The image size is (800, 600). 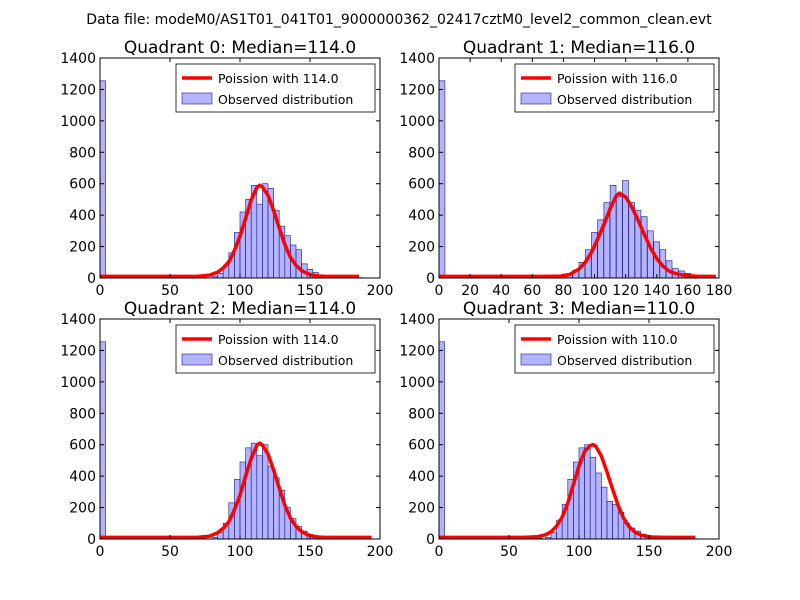 What do you see at coordinates (501, 291) in the screenshot?
I see `x-tick-label: 40` at bounding box center [501, 291].